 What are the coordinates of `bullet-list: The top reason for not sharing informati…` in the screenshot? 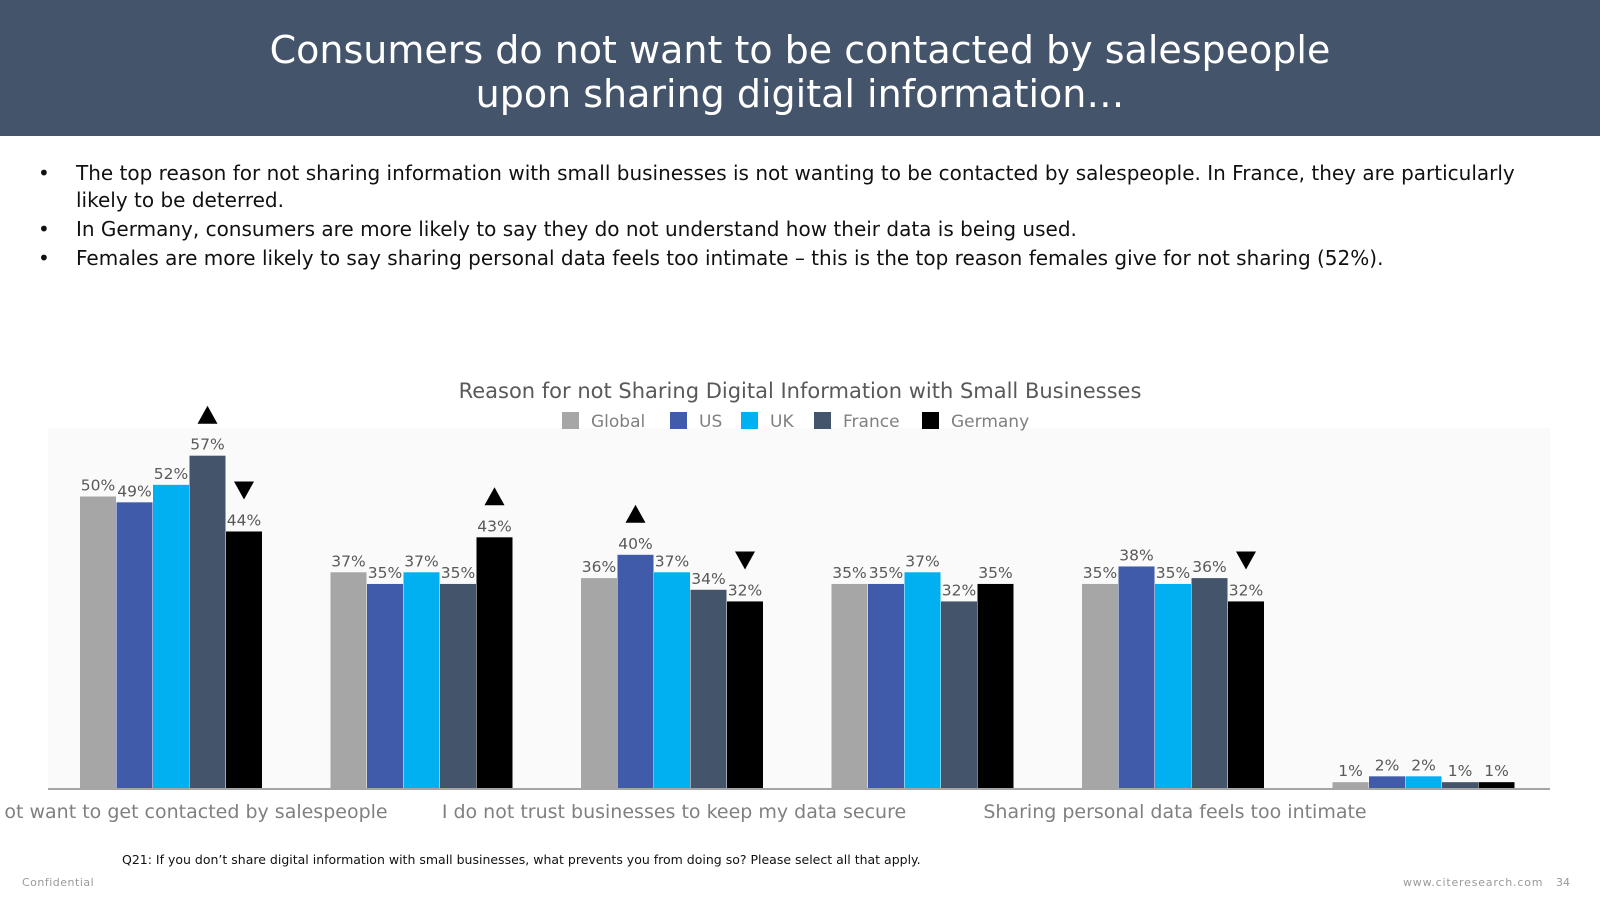 It's located at (803, 217).